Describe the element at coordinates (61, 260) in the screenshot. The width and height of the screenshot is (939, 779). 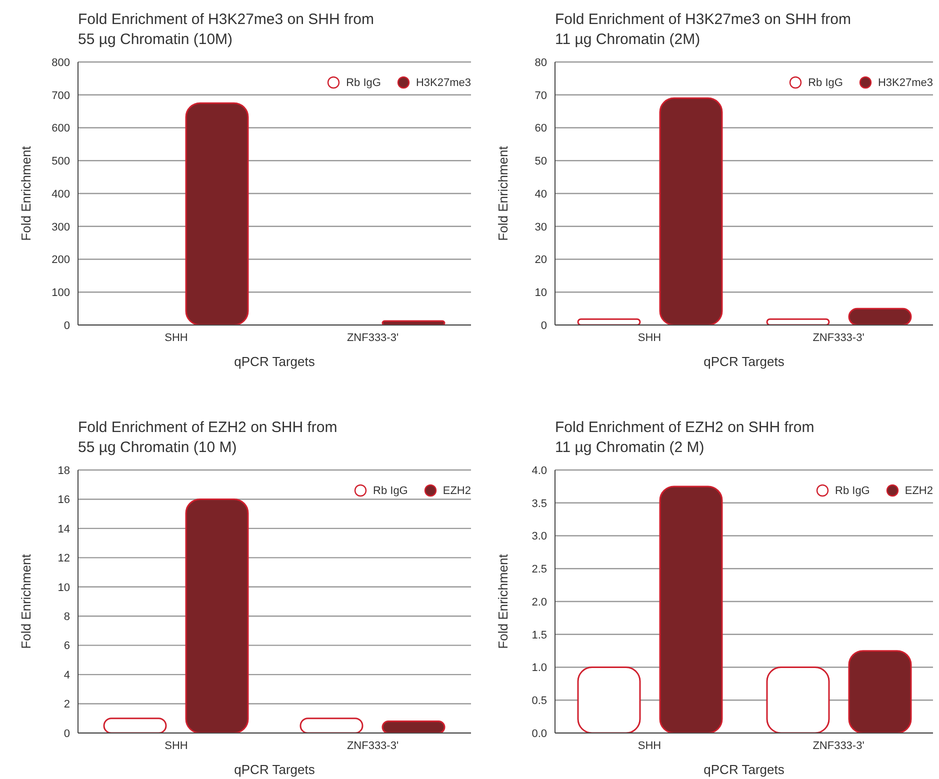
I see `y-tick-label: 200` at that location.